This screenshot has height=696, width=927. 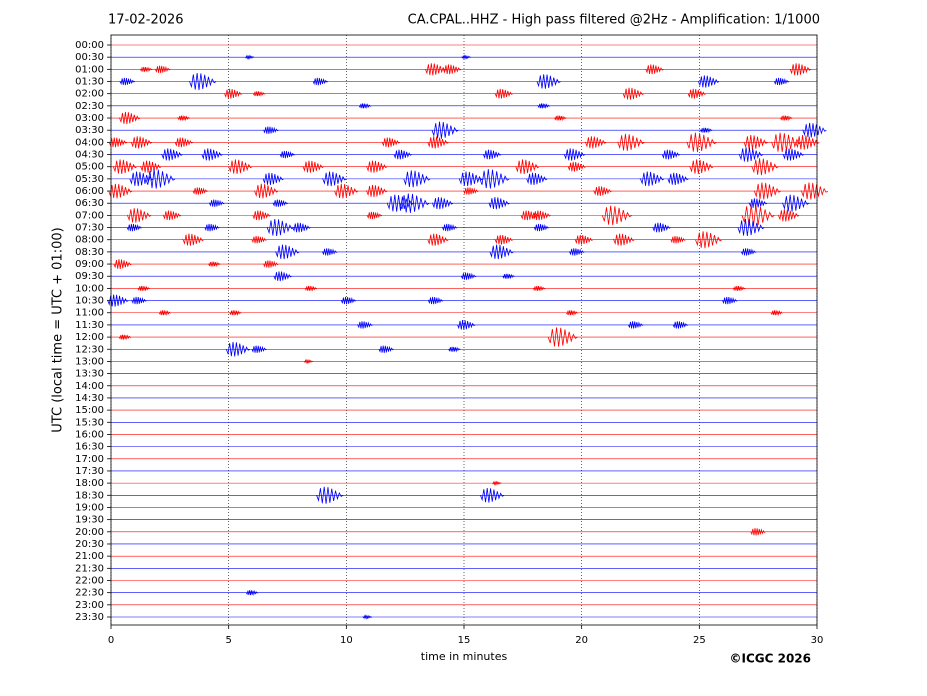 What do you see at coordinates (89, 593) in the screenshot?
I see `y-tick-label: 22:30` at bounding box center [89, 593].